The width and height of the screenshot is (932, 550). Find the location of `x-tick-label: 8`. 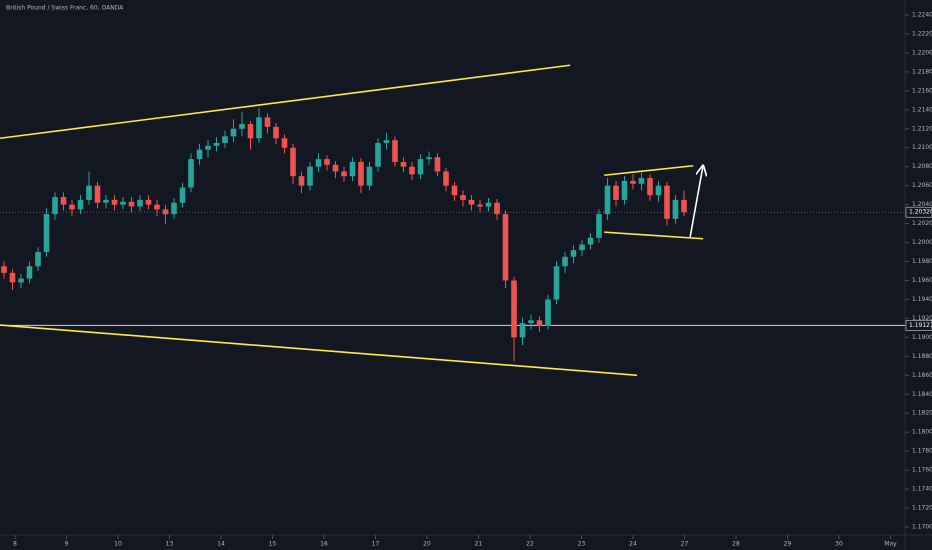

x-tick-label: 8 is located at coordinates (15, 544).